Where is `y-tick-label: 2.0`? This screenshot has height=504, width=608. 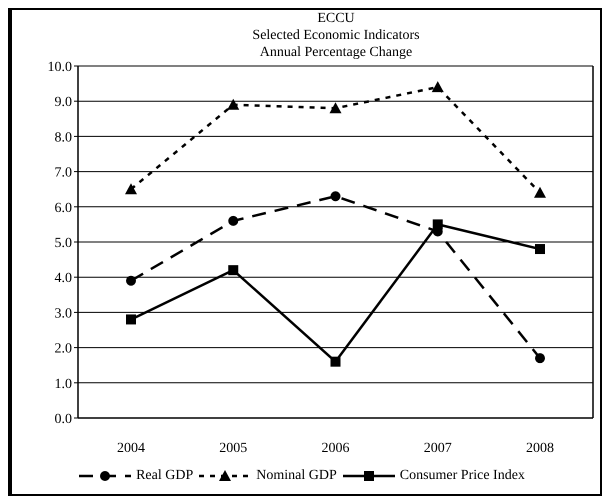
y-tick-label: 2.0 is located at coordinates (63, 349).